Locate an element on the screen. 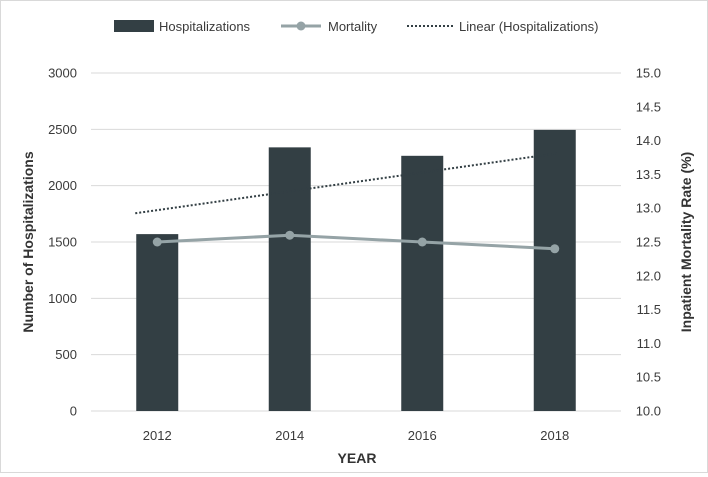  left-tick-label: 1500 is located at coordinates (62, 242).